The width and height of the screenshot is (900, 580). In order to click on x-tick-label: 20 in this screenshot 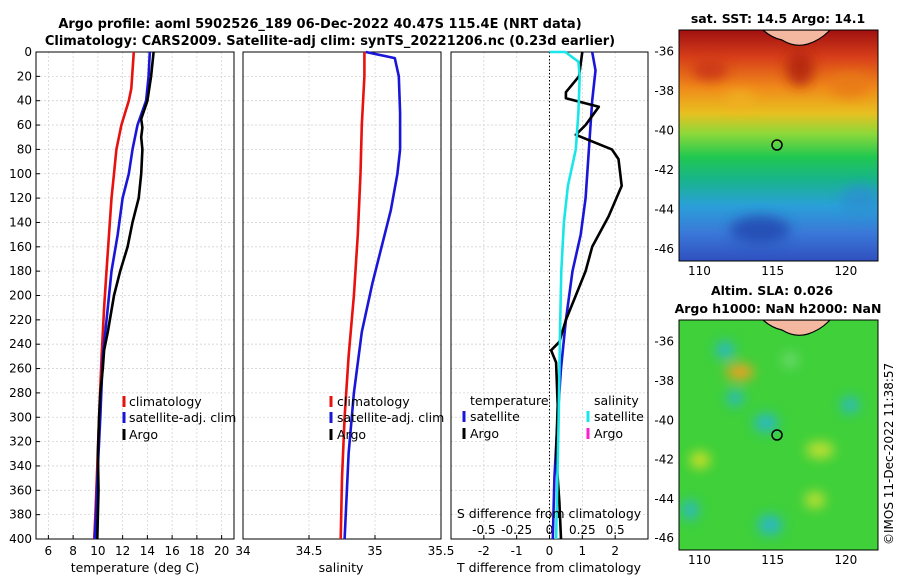, I will do `click(221, 551)`.